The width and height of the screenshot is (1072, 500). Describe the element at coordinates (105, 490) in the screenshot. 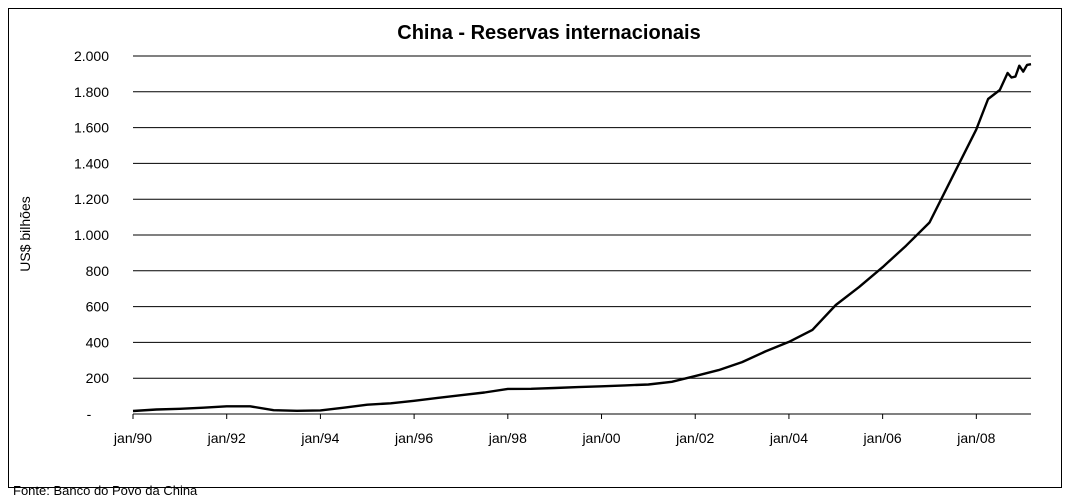

I see `source-note: Fonte: Banco do Povo da China` at that location.